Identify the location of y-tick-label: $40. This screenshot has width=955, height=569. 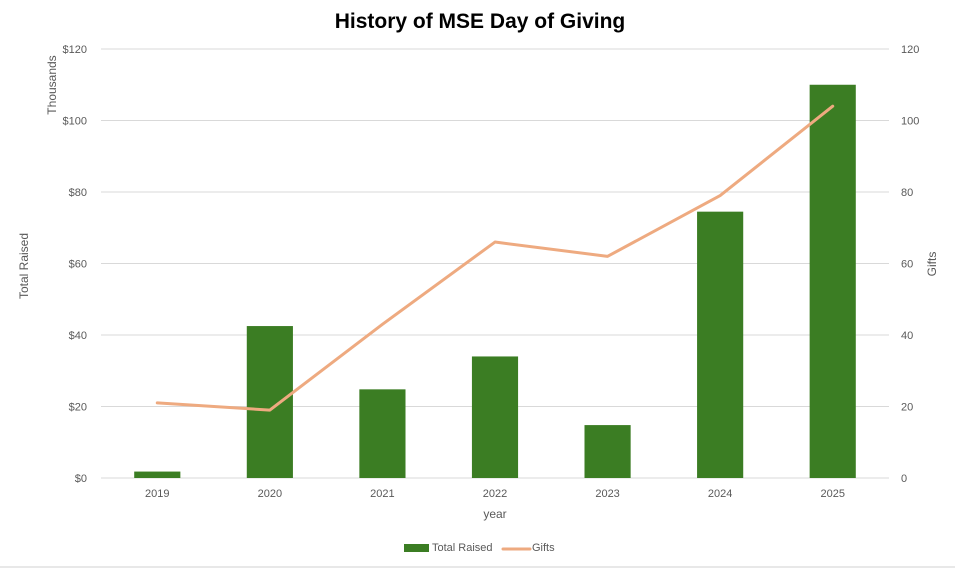
(78, 336).